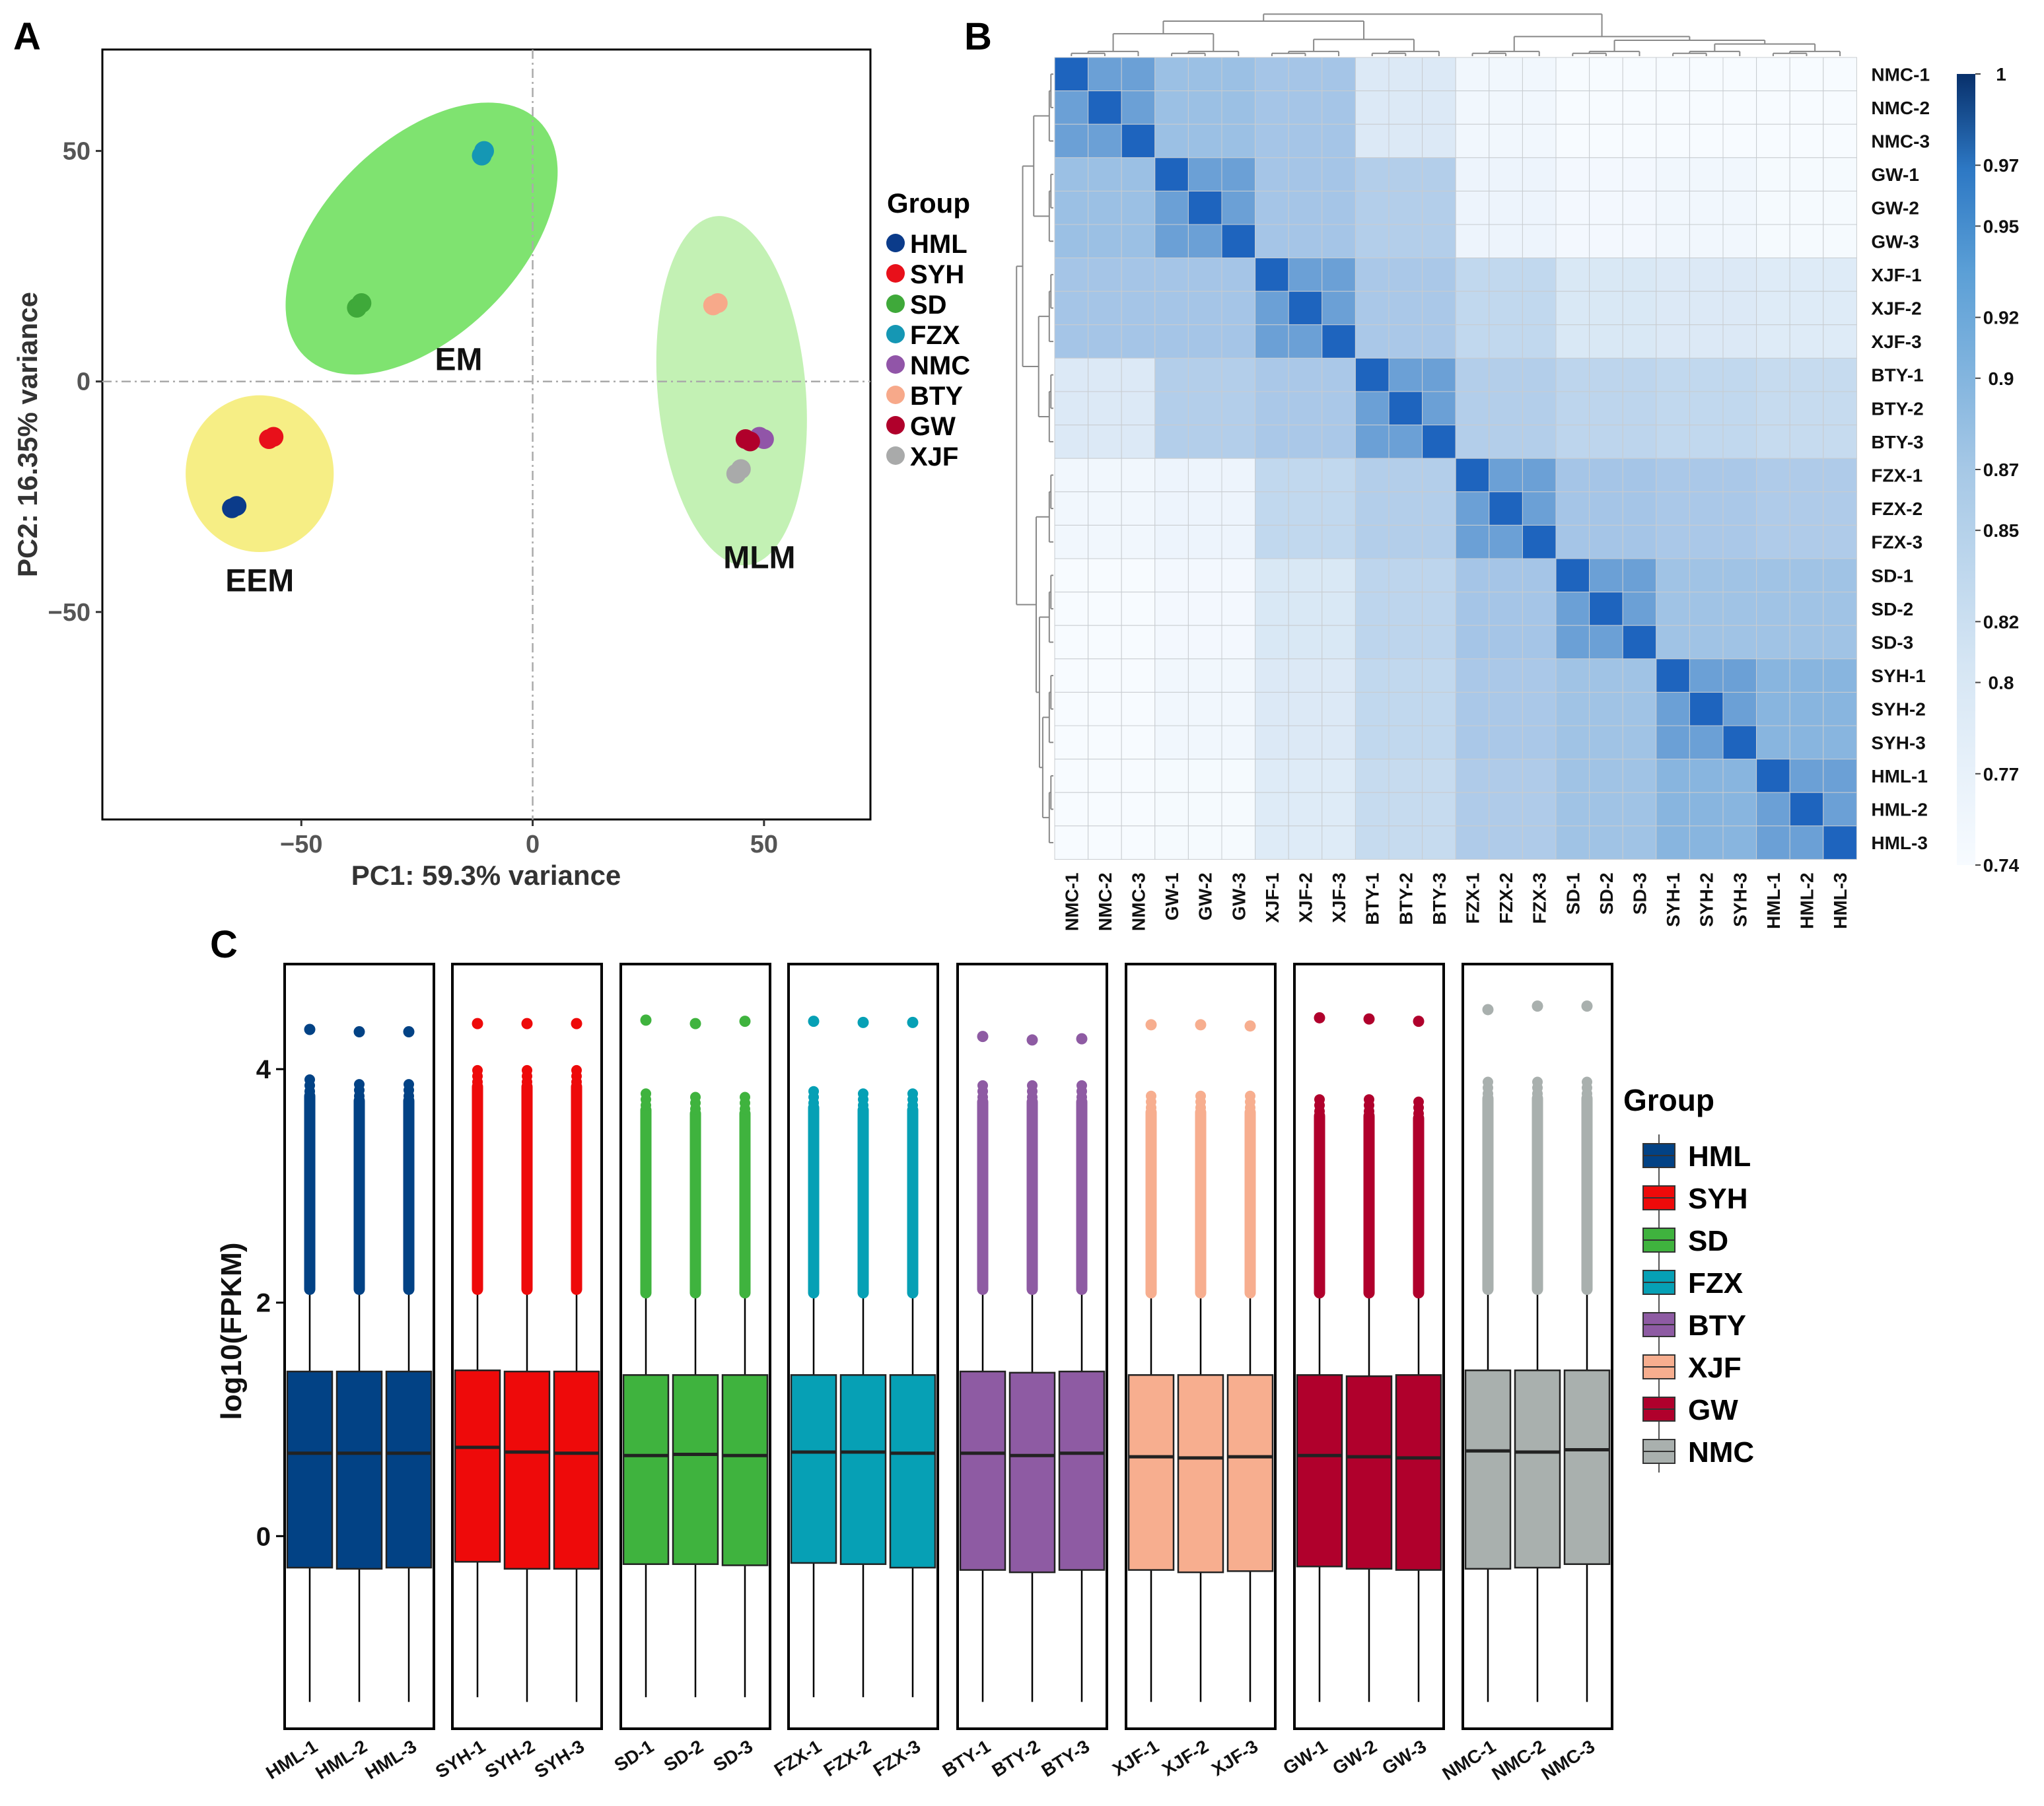 This screenshot has width=2044, height=1806. I want to click on boxplot-legend: HML SYH SD FZX BTY XJF GW NMC, so click(1698, 1303).